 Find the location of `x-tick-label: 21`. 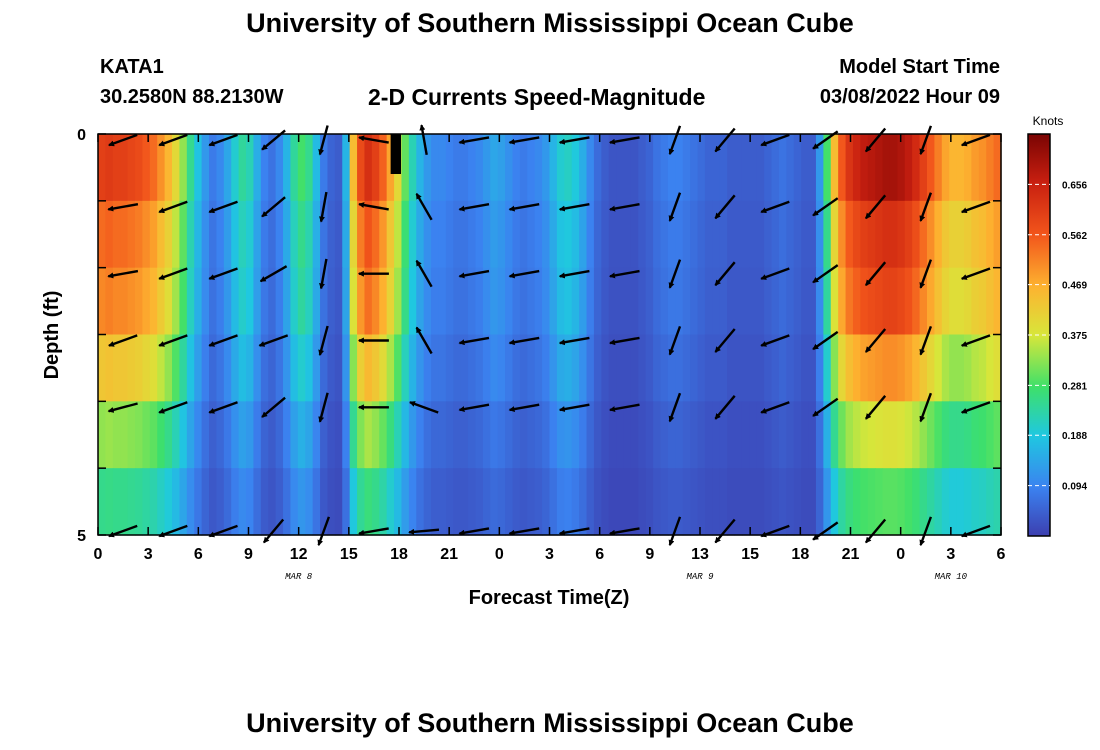

x-tick-label: 21 is located at coordinates (449, 554).